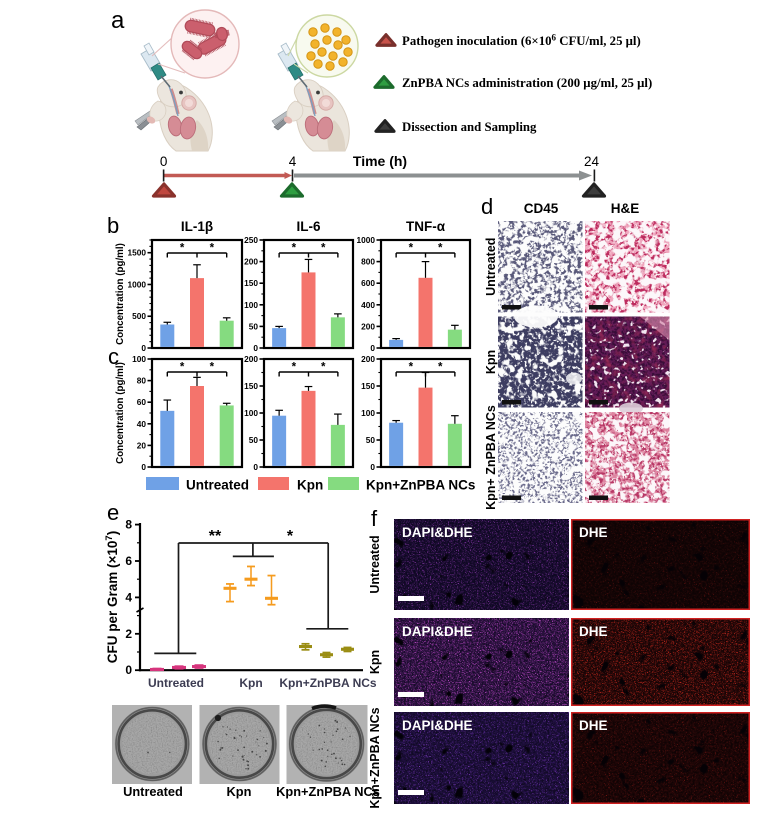  I want to click on svg-text: H&E, so click(625, 208).